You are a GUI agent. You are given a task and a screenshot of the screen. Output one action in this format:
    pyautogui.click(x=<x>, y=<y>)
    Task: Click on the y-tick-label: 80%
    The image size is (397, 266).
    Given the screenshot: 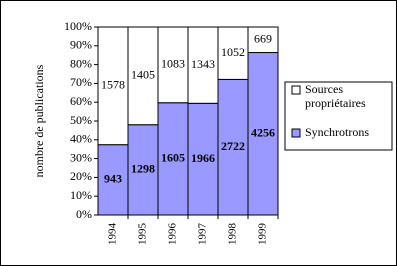 What is the action you would take?
    pyautogui.click(x=81, y=63)
    